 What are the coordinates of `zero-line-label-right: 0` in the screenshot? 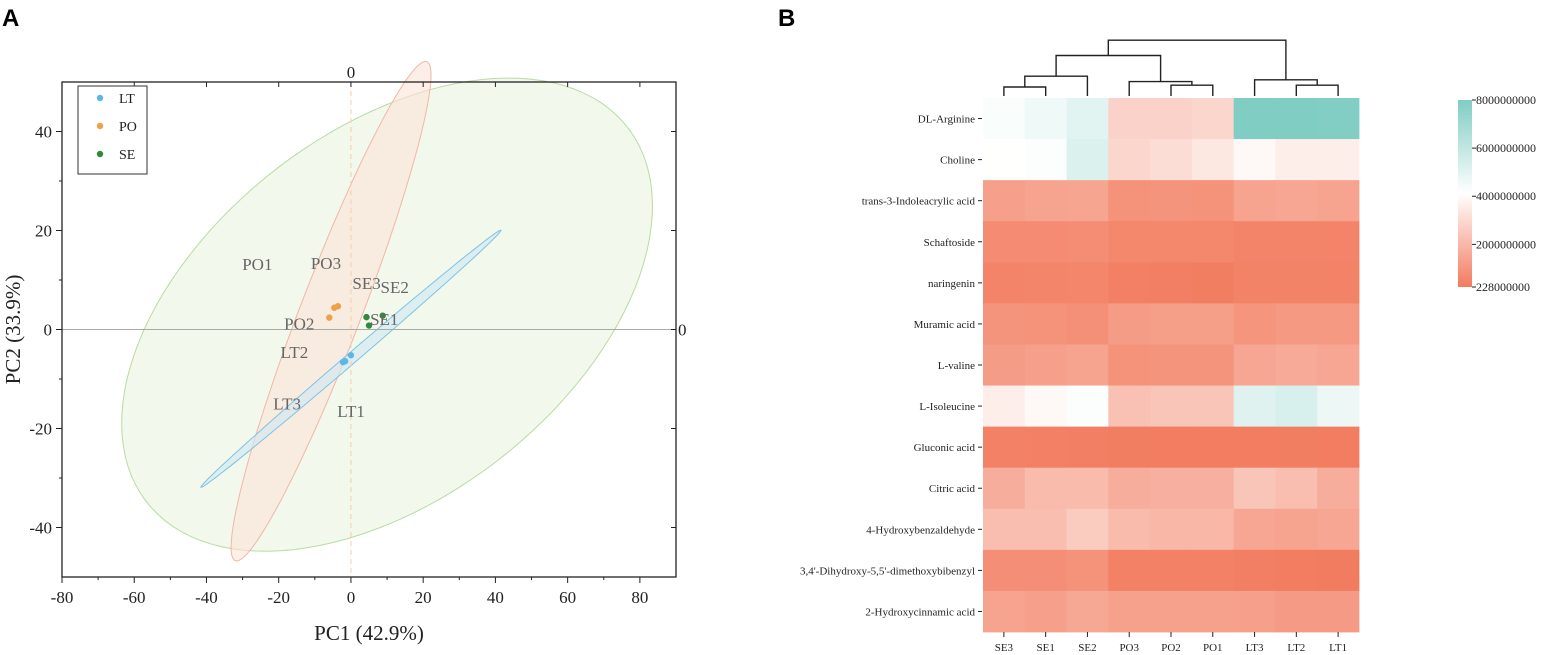 It's located at (682, 330).